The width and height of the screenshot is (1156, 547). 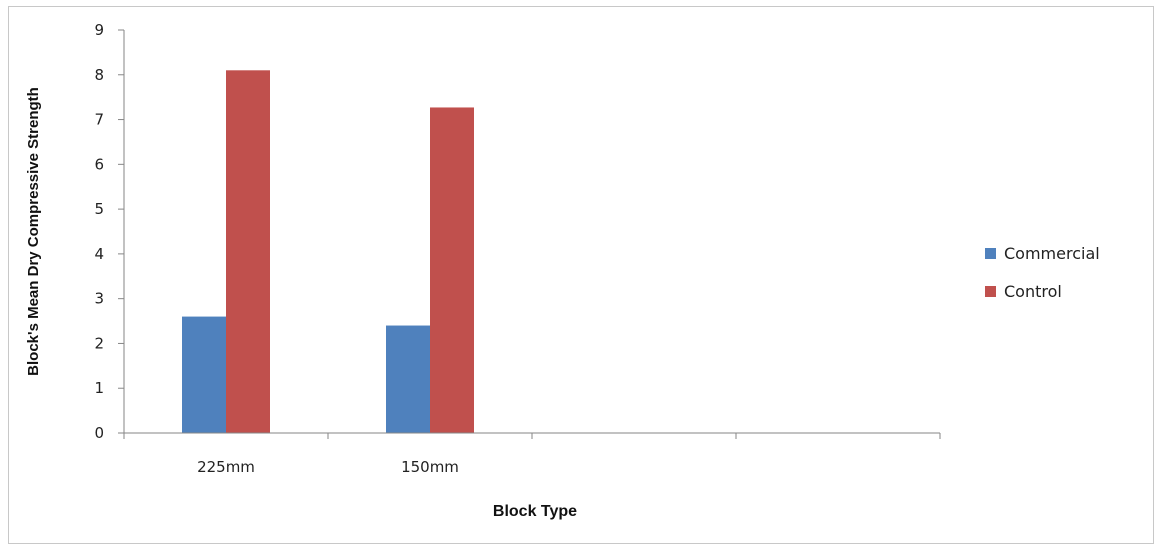 I want to click on bar-control-150mm, so click(x=452, y=270).